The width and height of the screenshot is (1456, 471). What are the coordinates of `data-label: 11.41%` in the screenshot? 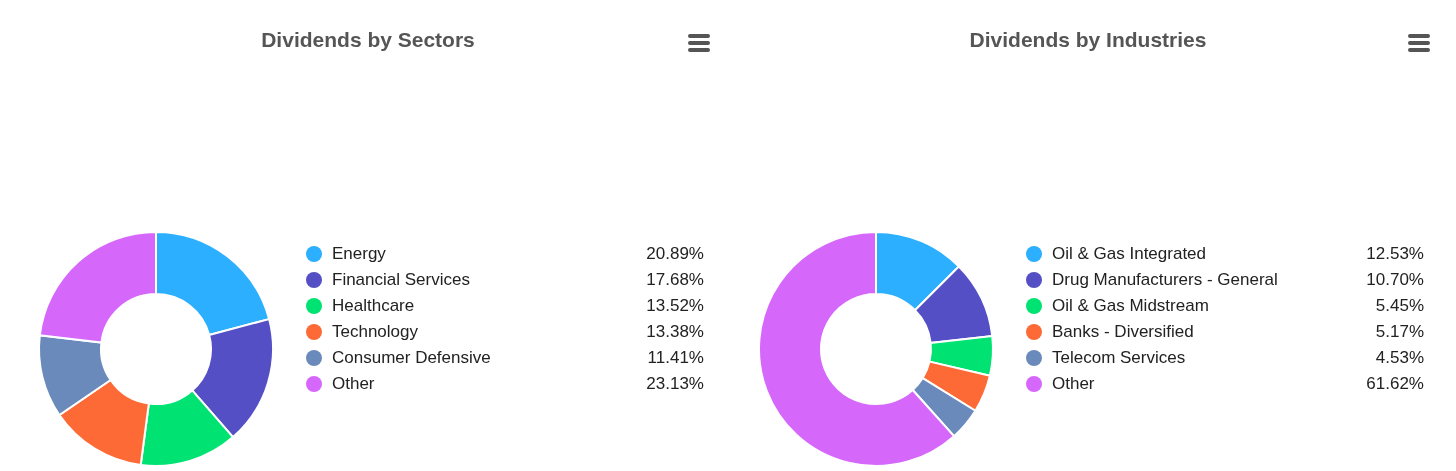 It's located at (675, 358).